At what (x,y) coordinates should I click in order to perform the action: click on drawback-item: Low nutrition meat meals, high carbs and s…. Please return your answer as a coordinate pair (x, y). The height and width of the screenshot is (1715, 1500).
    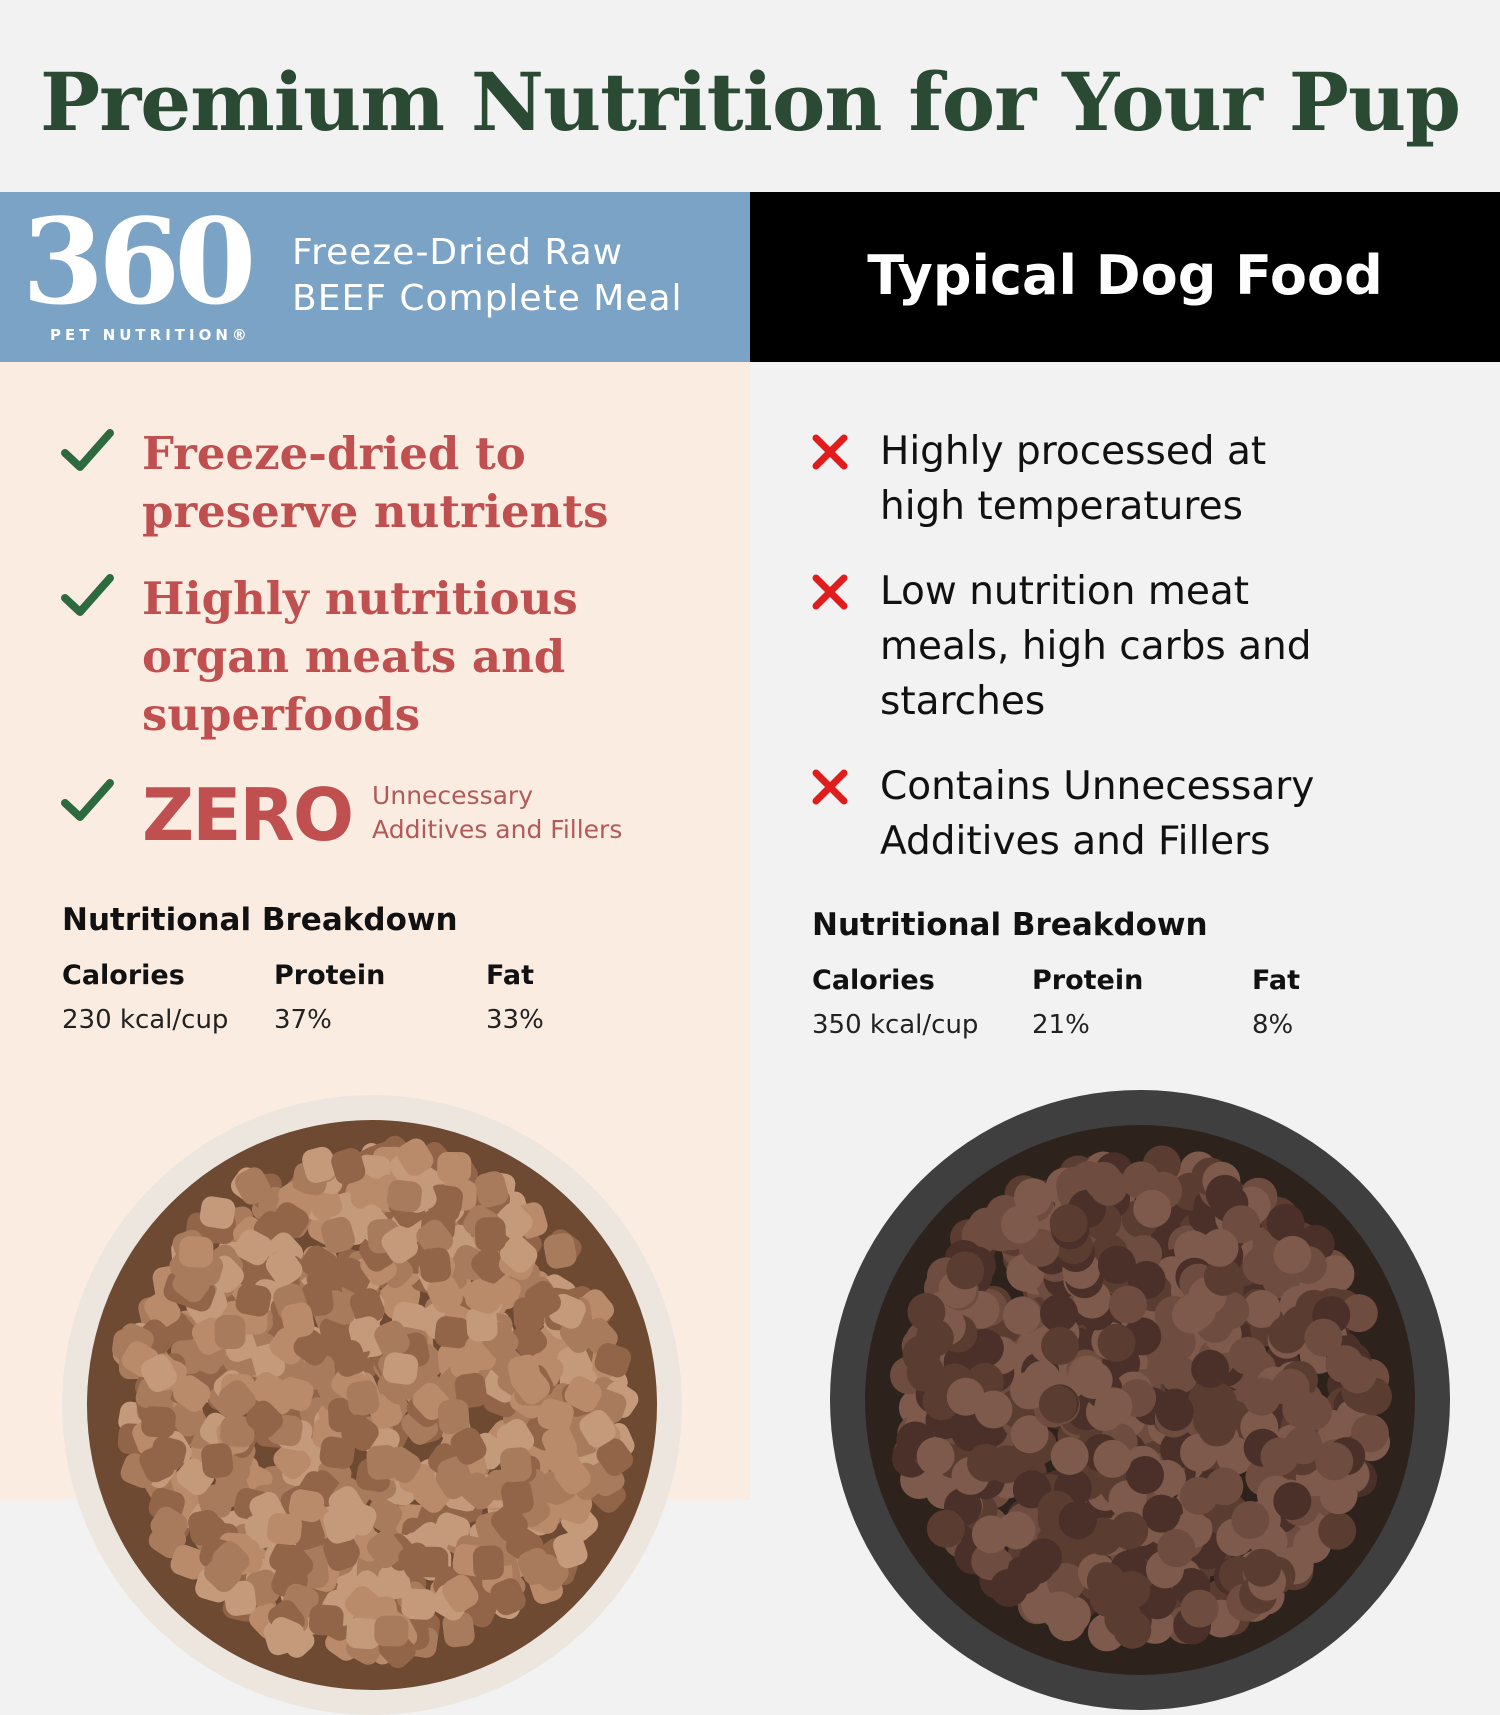
    Looking at the image, I should click on (1060, 646).